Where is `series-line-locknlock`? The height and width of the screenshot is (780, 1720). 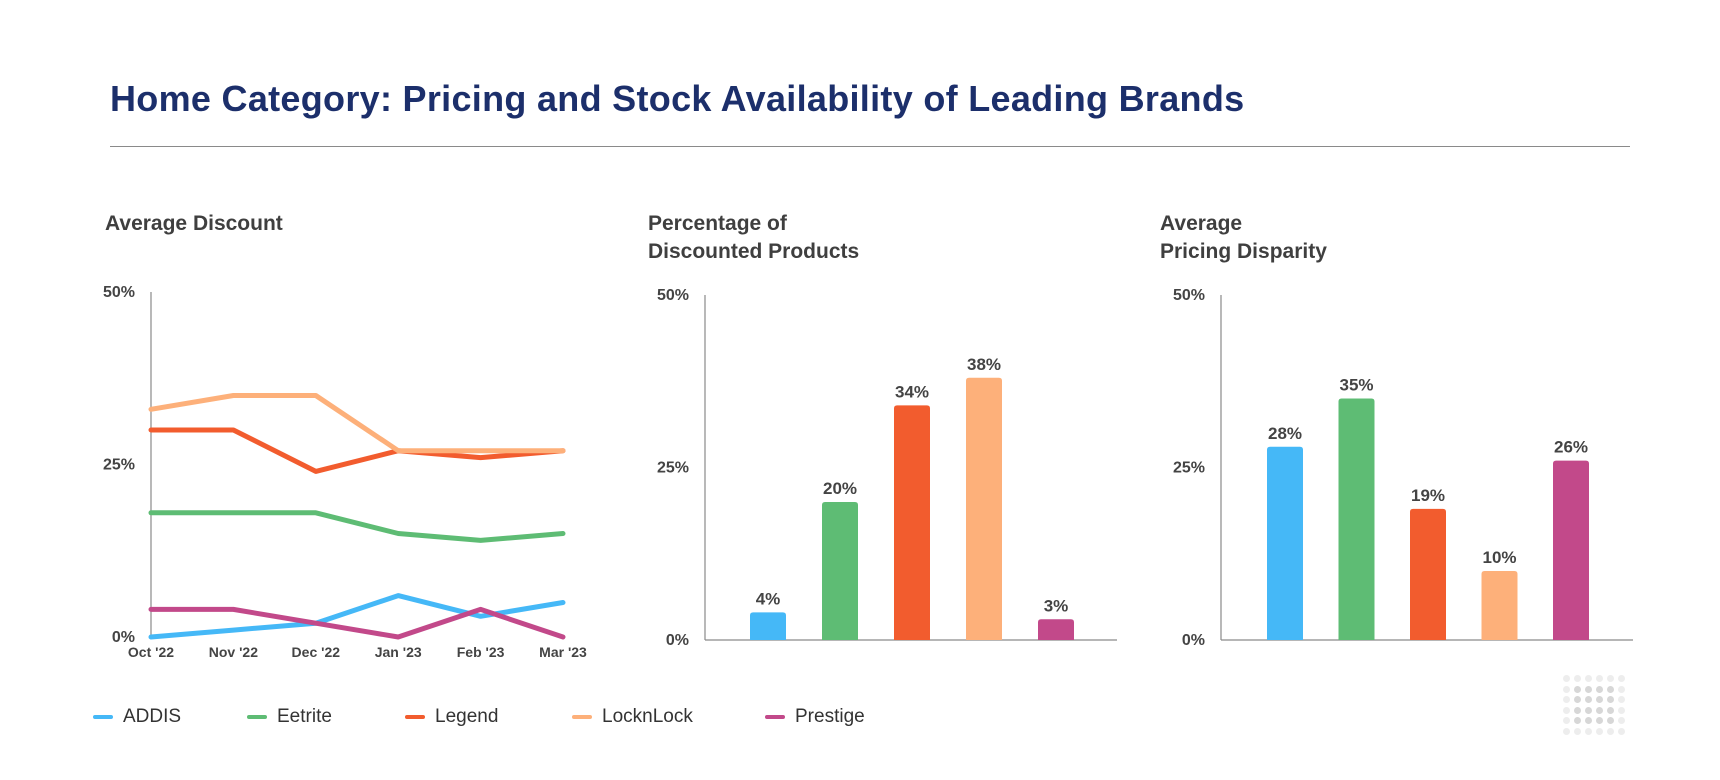 series-line-locknlock is located at coordinates (357, 423).